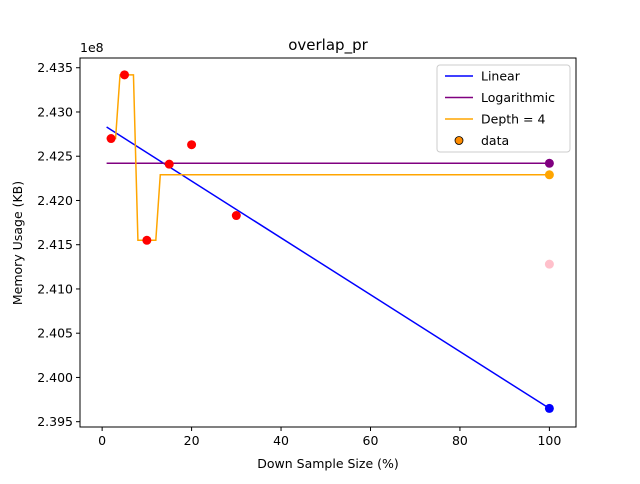 This screenshot has height=484, width=640. What do you see at coordinates (328, 45) in the screenshot?
I see `chart-title: overlap_pr` at bounding box center [328, 45].